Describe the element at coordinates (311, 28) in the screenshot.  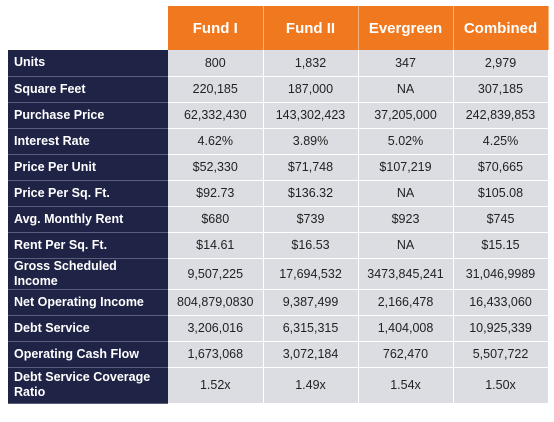
I see `column-header-fund-ii: Fund II` at that location.